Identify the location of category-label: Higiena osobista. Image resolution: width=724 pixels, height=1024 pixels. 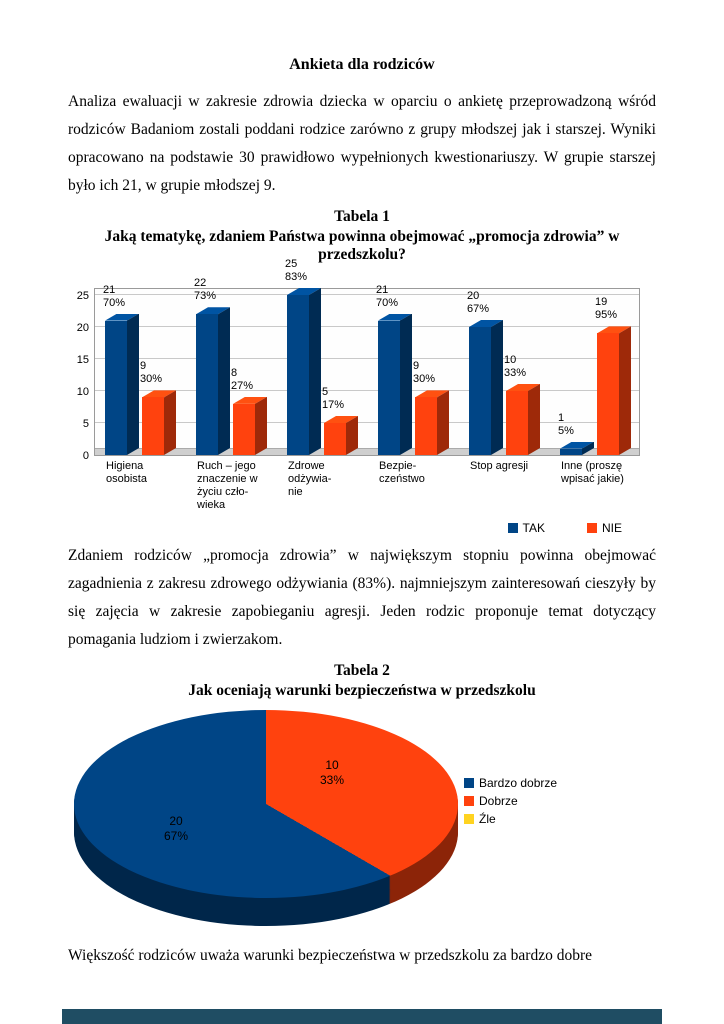
(149, 473).